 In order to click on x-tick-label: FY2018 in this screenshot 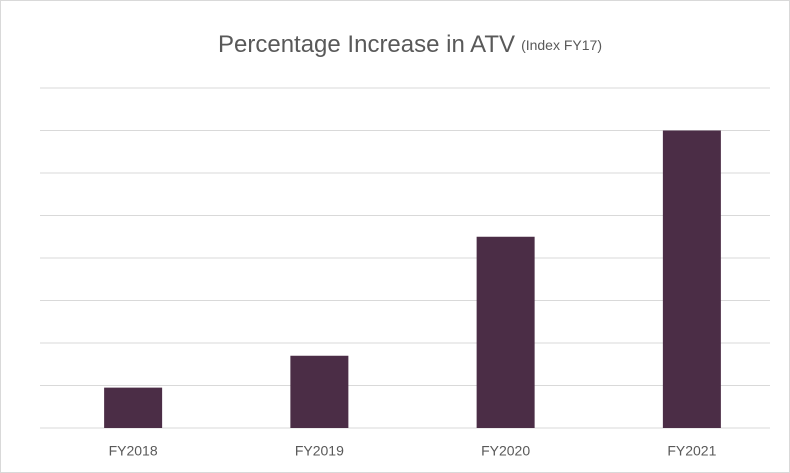, I will do `click(133, 451)`.